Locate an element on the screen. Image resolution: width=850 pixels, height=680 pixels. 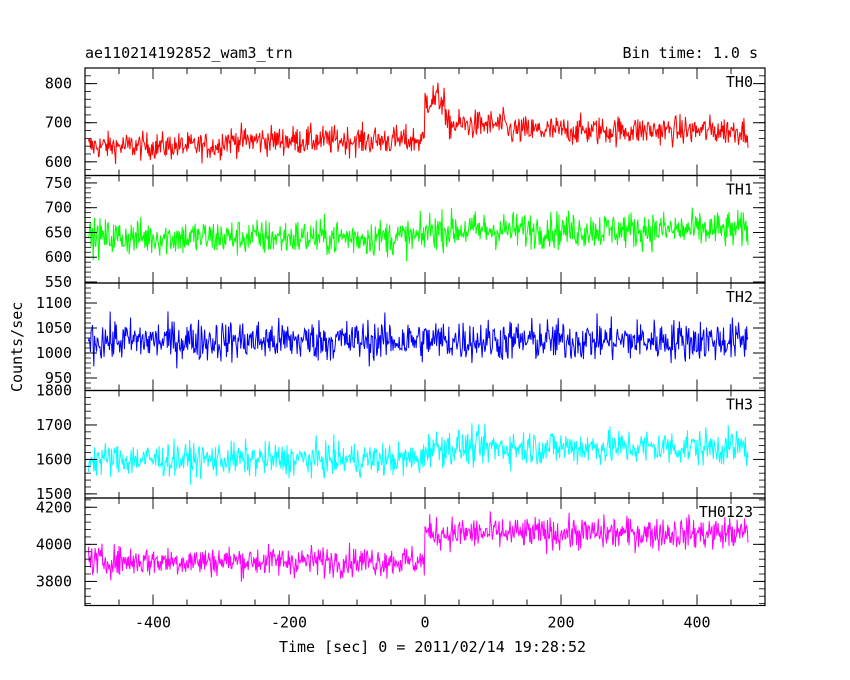
chart-title: ae110214192852_wam3_trn is located at coordinates (189, 53).